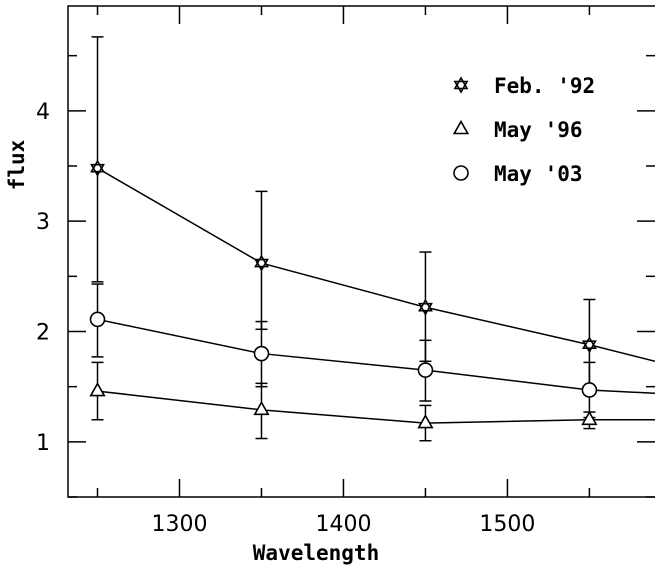  What do you see at coordinates (43, 112) in the screenshot?
I see `y-tick-label: 4` at bounding box center [43, 112].